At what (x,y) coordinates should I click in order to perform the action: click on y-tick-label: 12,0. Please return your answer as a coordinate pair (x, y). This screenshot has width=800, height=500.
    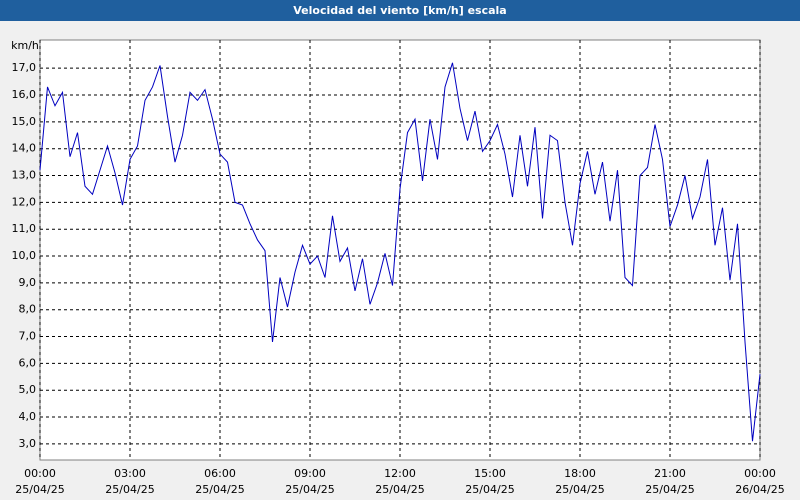
    Looking at the image, I should click on (24, 201).